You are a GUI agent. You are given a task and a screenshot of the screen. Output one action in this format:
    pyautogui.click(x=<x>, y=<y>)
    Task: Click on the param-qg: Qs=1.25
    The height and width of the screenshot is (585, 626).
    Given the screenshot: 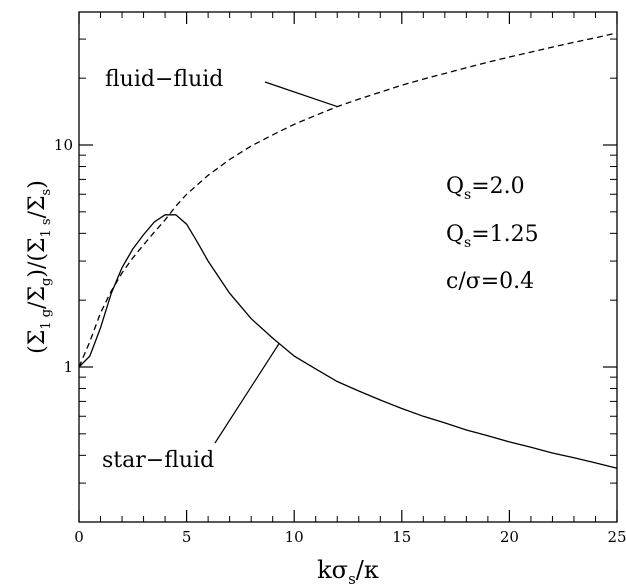 What is the action you would take?
    pyautogui.click(x=492, y=236)
    